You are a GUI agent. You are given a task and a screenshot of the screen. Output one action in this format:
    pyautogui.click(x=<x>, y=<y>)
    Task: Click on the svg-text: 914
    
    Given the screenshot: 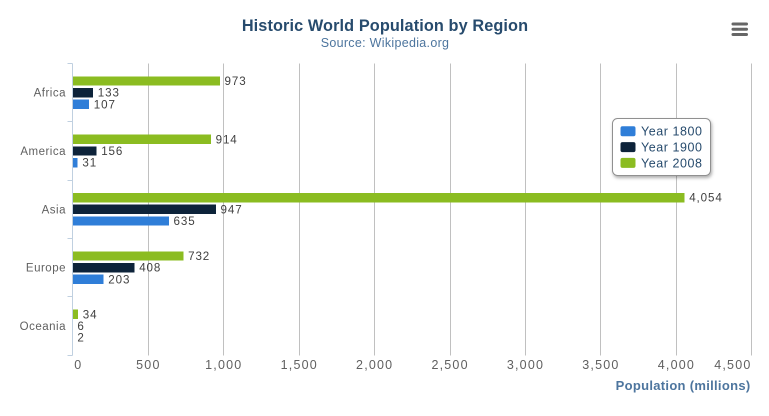 What is the action you would take?
    pyautogui.click(x=227, y=139)
    